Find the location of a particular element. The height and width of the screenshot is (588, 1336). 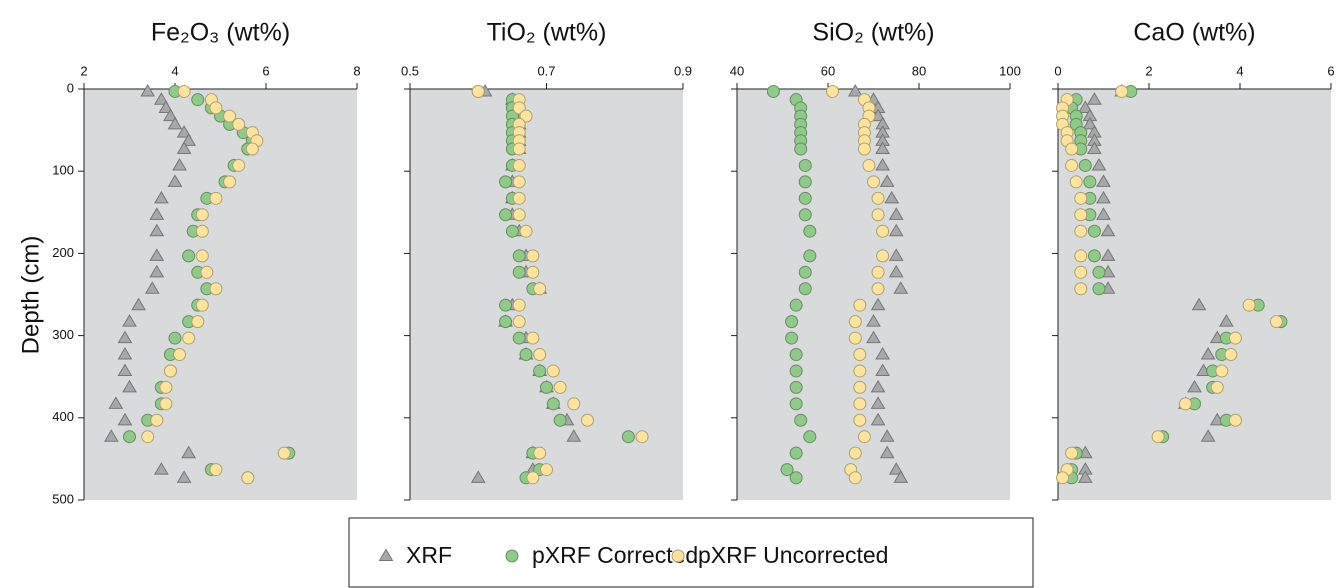

legend-label: pXRF Uncorrected is located at coordinates (793, 555).